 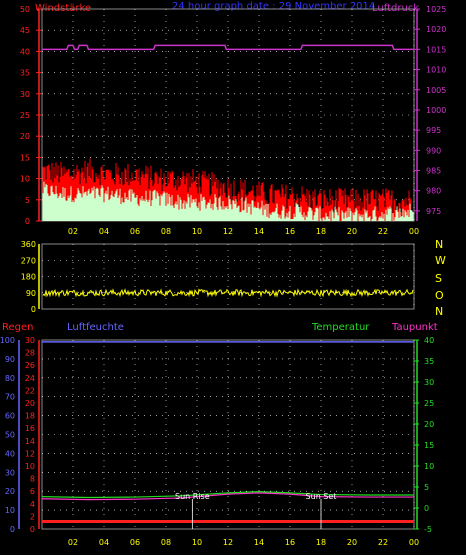 What do you see at coordinates (25, 136) in the screenshot?
I see `wind-tick-label: 20` at bounding box center [25, 136].